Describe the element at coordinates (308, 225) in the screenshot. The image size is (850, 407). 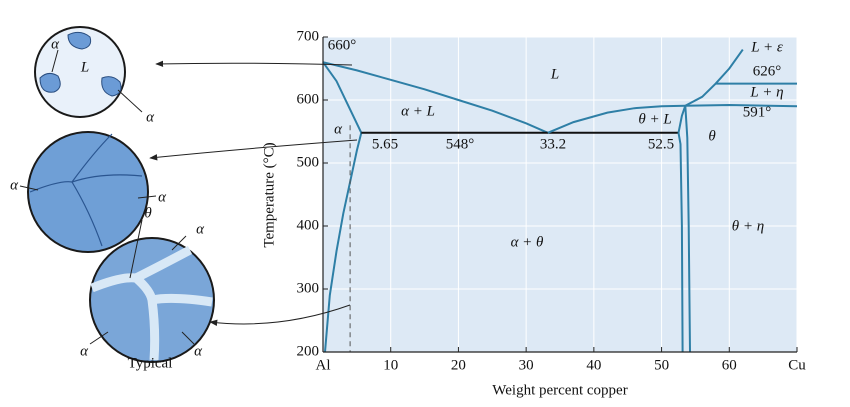
I see `y-tick-label: 400` at that location.